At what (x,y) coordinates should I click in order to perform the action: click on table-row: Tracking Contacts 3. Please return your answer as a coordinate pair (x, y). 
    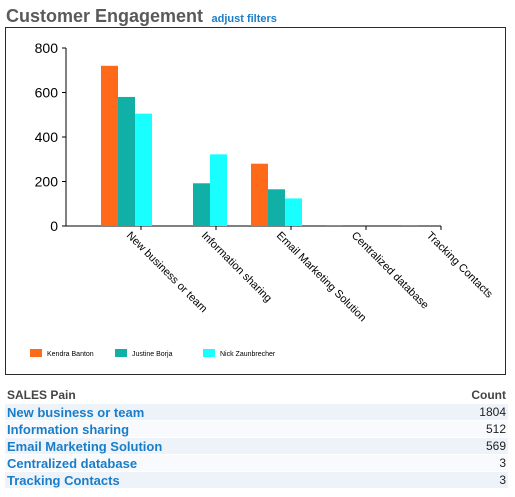
    Looking at the image, I should click on (256, 479).